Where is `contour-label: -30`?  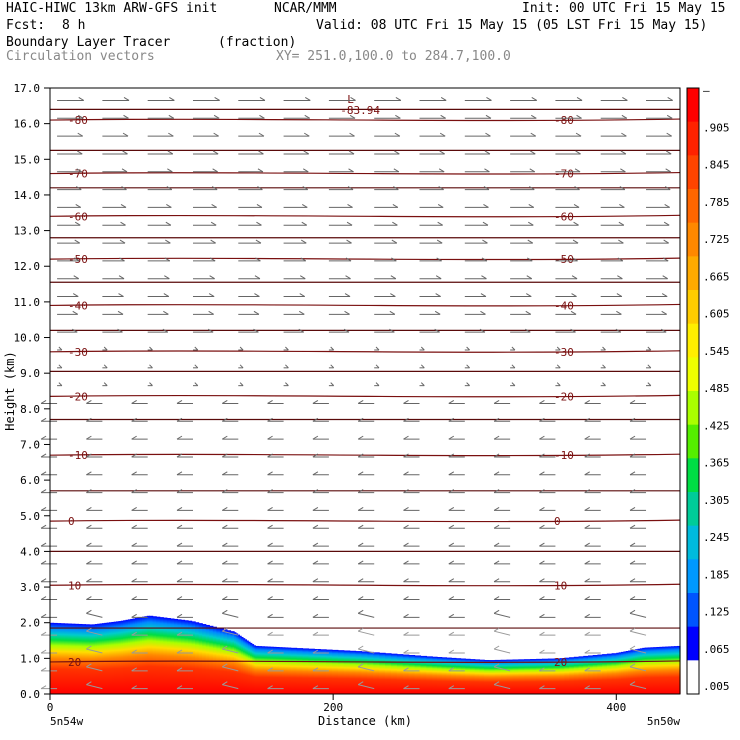 contour-label: -30 is located at coordinates (564, 352).